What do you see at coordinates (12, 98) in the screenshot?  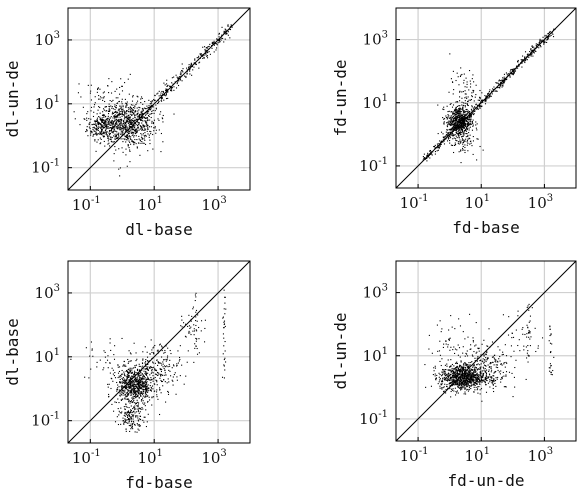 I see `y-axis-label: dl-un-de` at bounding box center [12, 98].